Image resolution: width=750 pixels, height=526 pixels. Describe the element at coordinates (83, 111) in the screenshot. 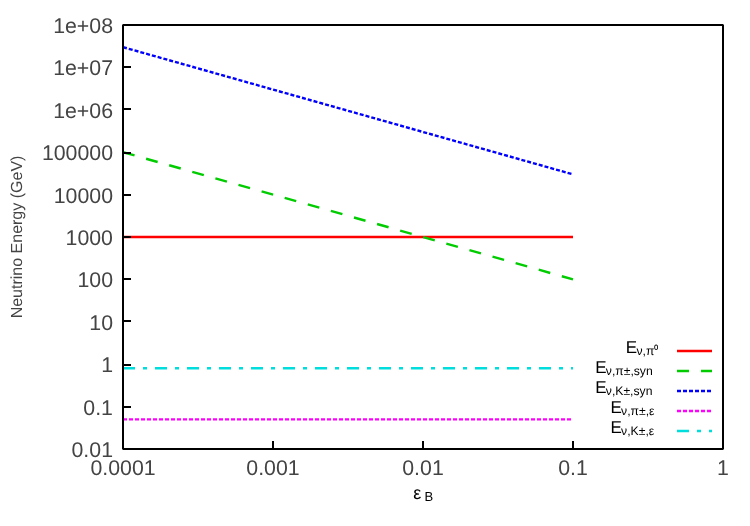

I see `y-tick-label: 1e+06` at that location.